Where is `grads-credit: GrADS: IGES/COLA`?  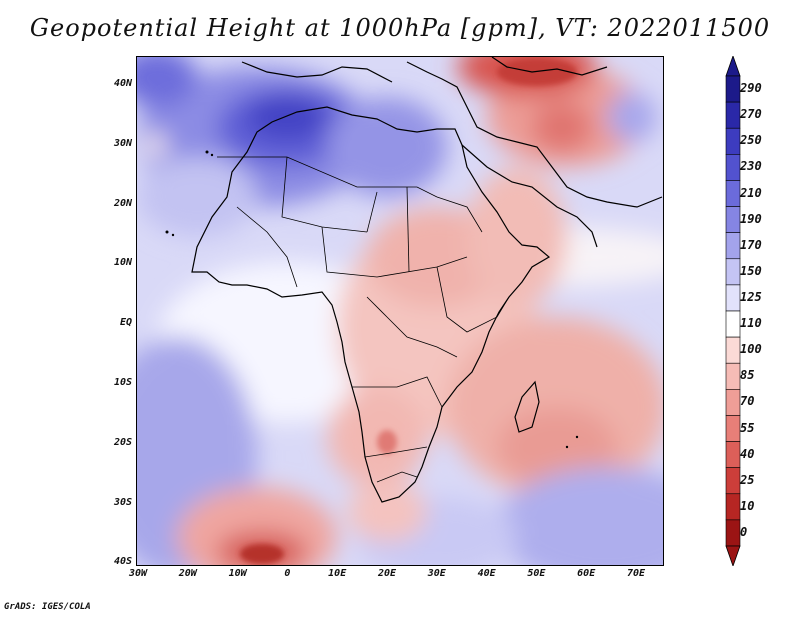 grads-credit: GrADS: IGES/COLA is located at coordinates (47, 607).